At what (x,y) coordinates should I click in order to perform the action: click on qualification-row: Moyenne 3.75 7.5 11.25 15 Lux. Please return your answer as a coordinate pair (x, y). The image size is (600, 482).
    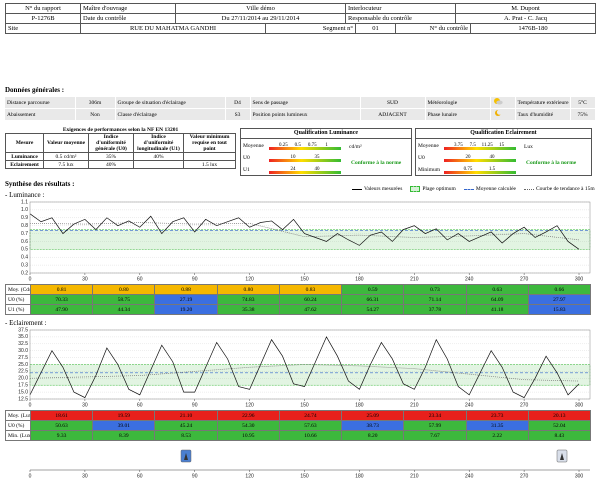
    Looking at the image, I should click on (503, 147).